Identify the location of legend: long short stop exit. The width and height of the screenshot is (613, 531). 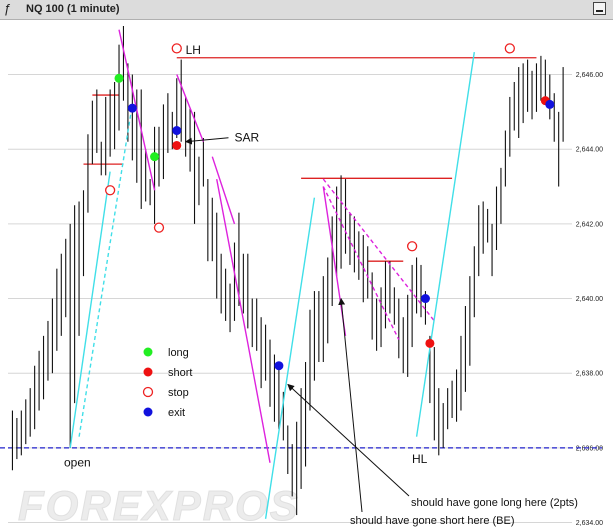
(167, 383).